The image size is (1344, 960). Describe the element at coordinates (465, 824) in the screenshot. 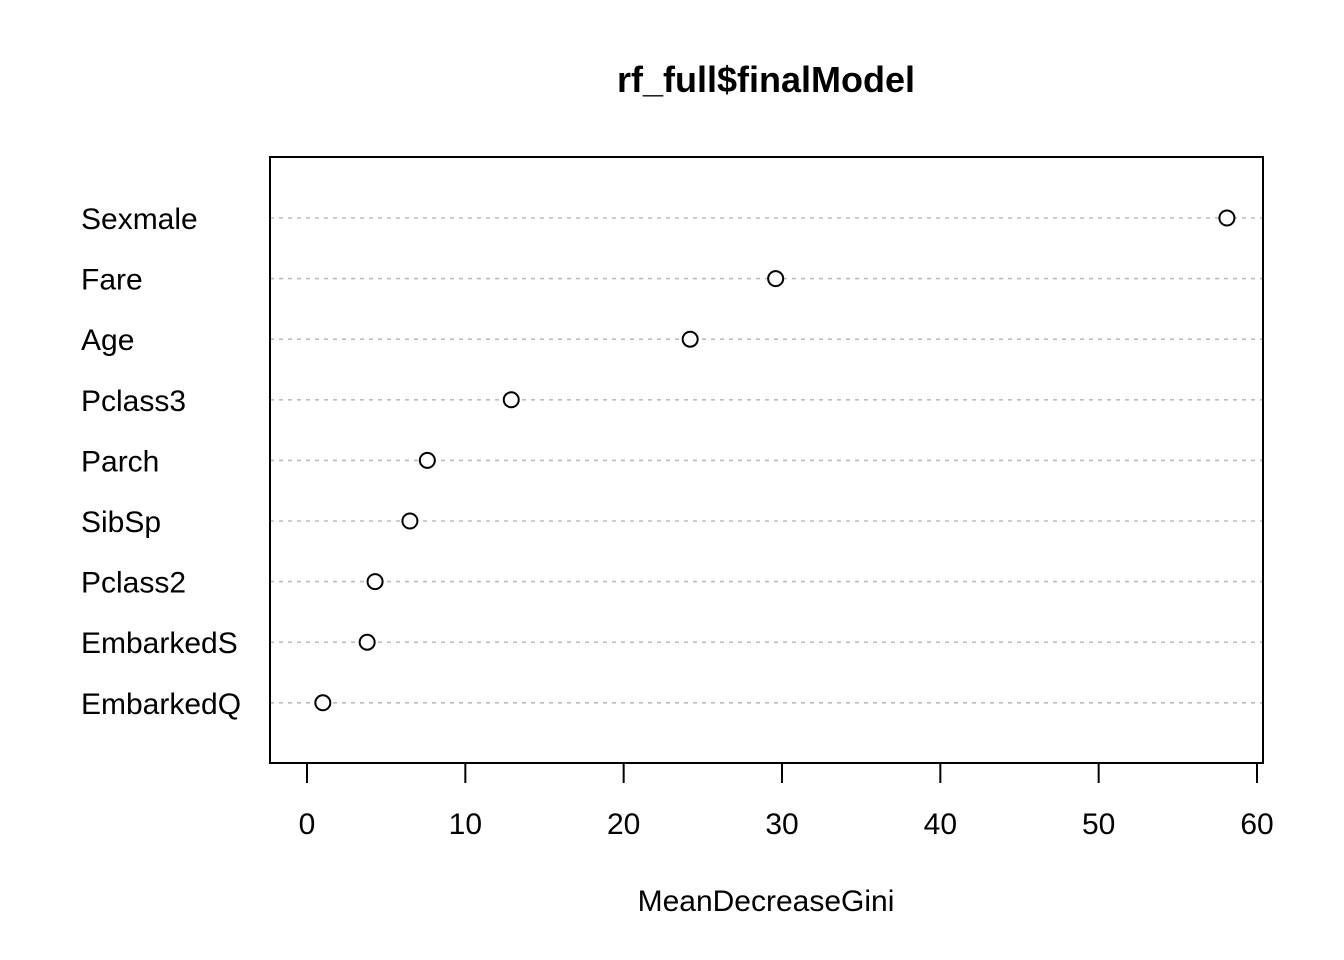

I see `x-tick-label: 10` at that location.